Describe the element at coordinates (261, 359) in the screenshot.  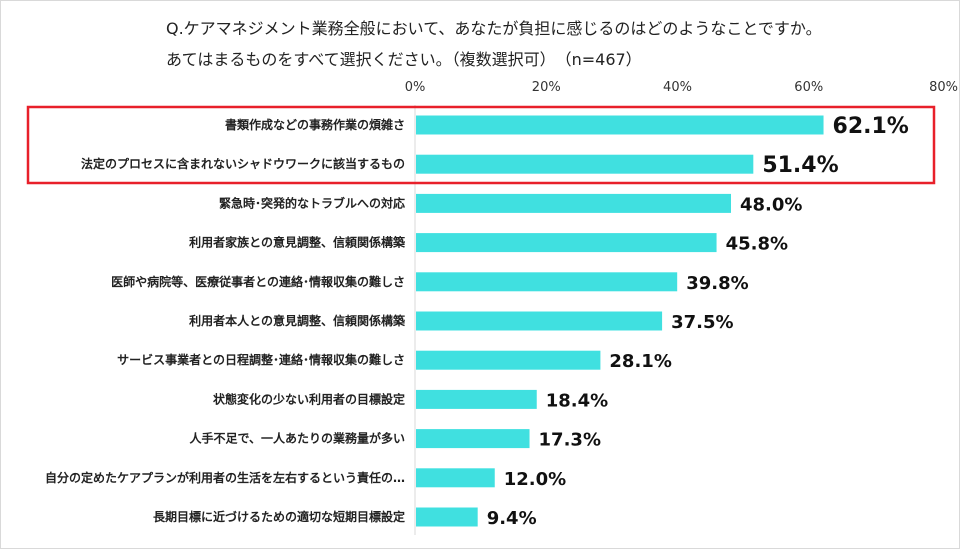
I see `category-label: サービス事業者との日程調整･連絡･情報収集の難しさ` at that location.